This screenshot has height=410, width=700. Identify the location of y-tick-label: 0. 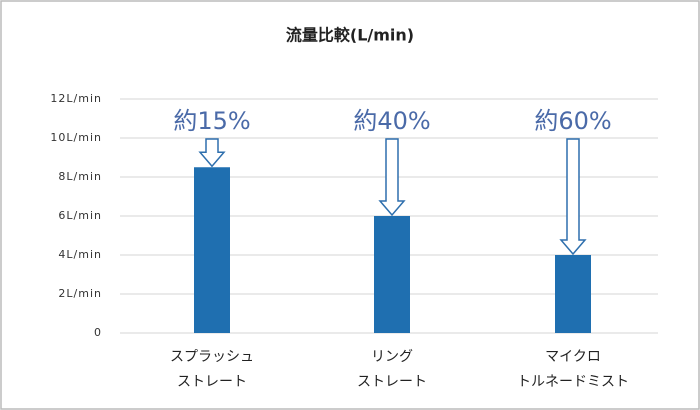
(98, 332).